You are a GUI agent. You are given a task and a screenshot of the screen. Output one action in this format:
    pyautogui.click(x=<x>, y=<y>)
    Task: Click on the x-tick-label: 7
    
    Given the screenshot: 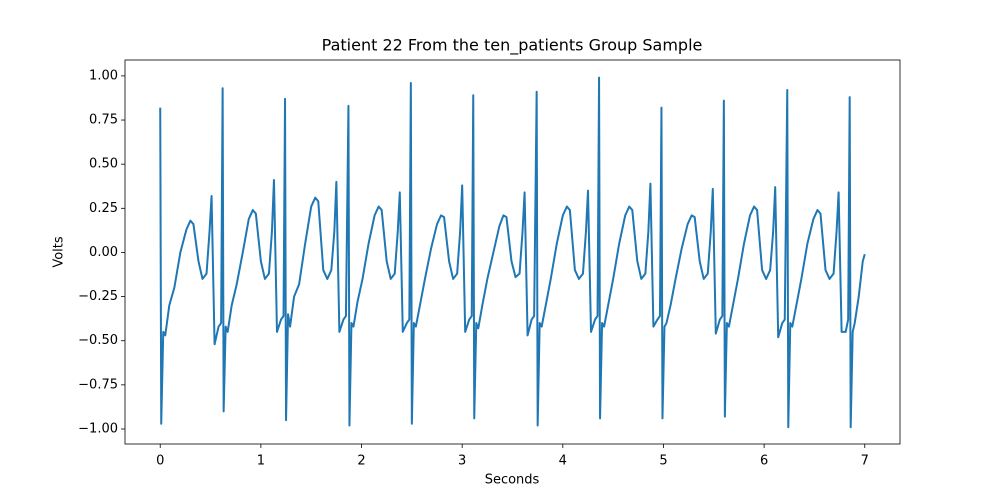 What is the action you would take?
    pyautogui.click(x=865, y=461)
    